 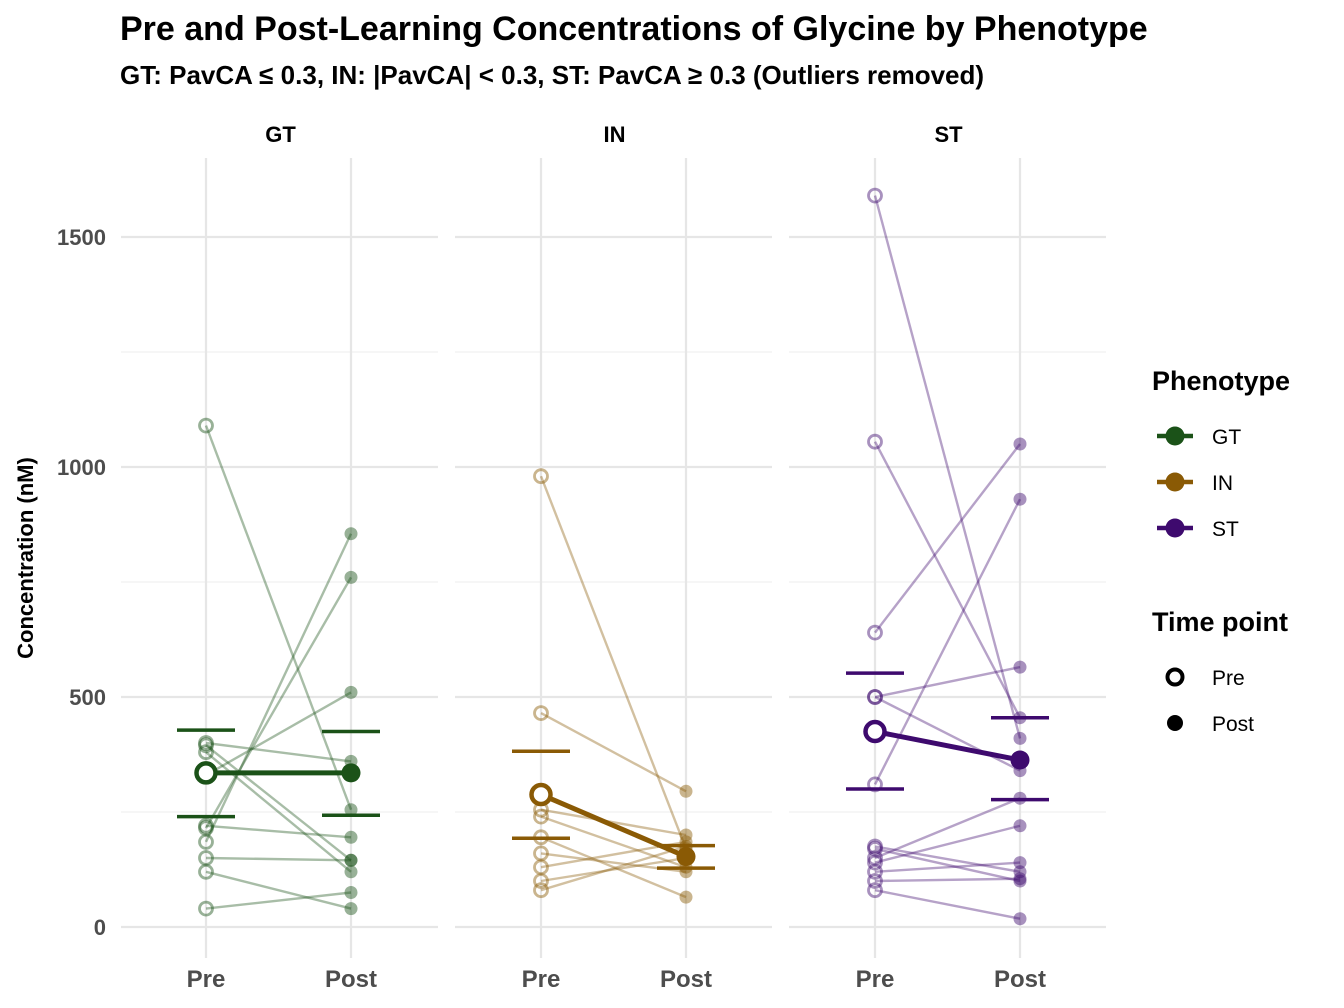 What do you see at coordinates (25, 558) in the screenshot?
I see `y-axis-label: Concentration (nM)` at bounding box center [25, 558].